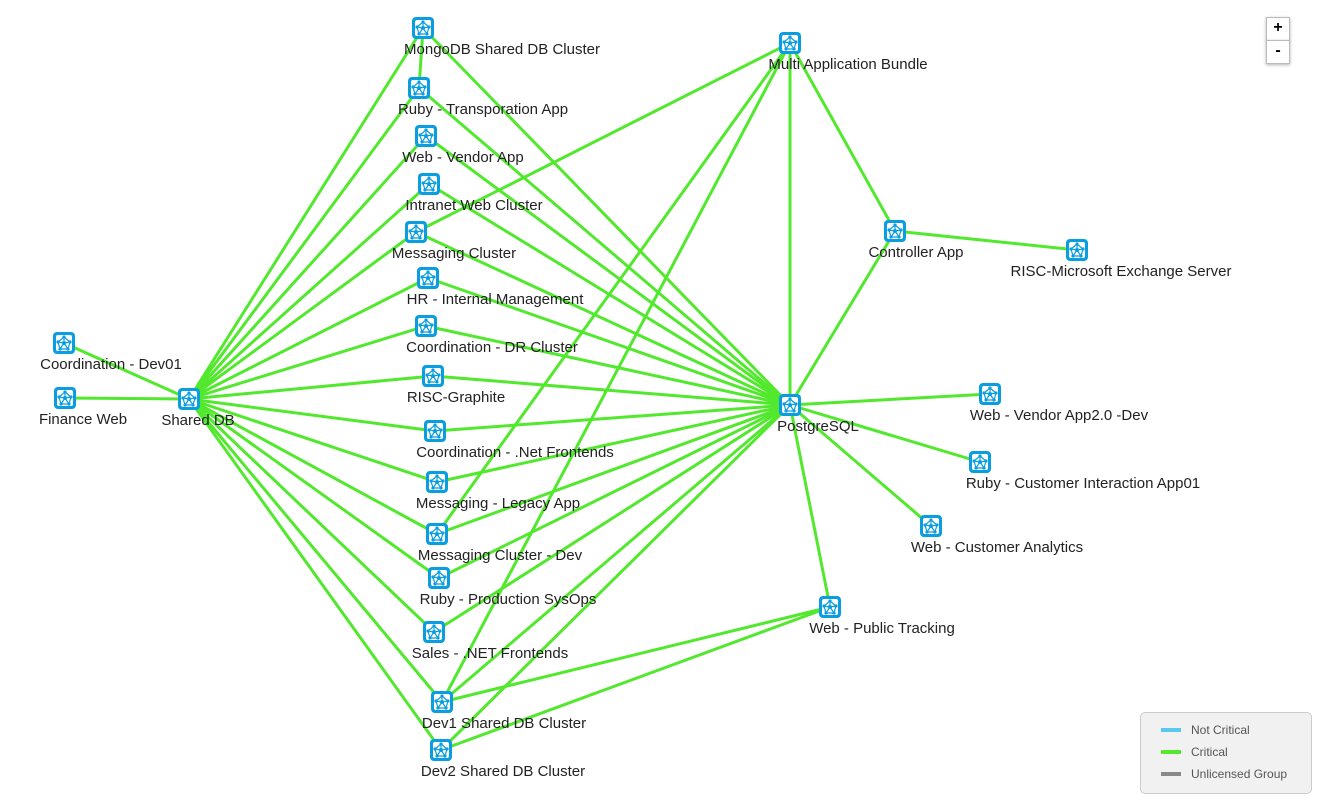 Image resolution: width=1318 pixels, height=800 pixels. Describe the element at coordinates (604, 246) in the screenshot. I see `edge-postgres-rubytrans` at that location.